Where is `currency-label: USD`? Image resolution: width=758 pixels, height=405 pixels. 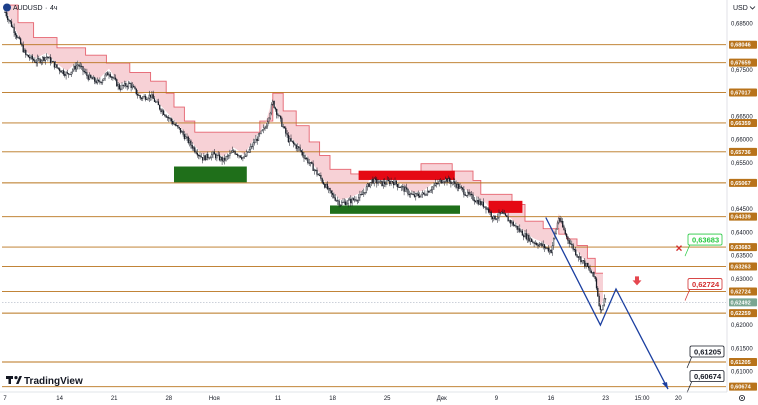 currency-label: USD is located at coordinates (740, 8).